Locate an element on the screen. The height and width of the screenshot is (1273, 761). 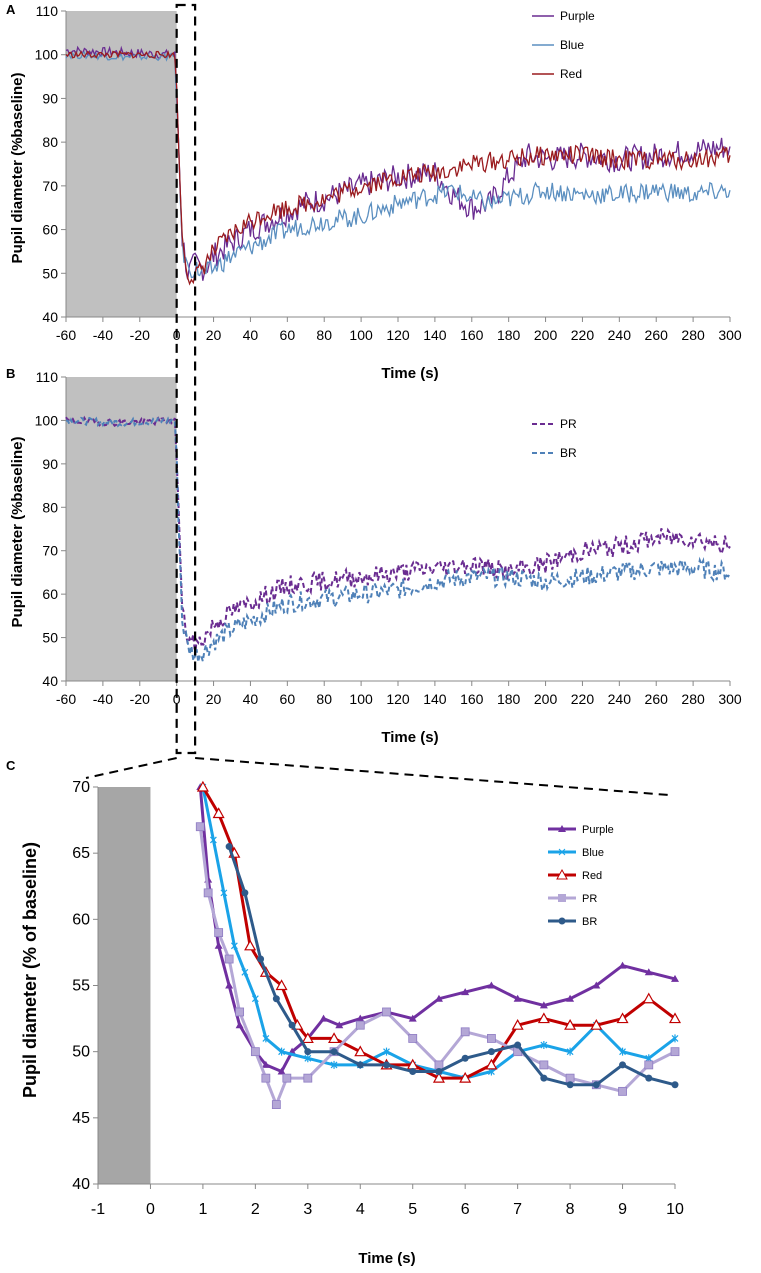
panel-b-x-axis-label: Time (s) is located at coordinates (409, 737).